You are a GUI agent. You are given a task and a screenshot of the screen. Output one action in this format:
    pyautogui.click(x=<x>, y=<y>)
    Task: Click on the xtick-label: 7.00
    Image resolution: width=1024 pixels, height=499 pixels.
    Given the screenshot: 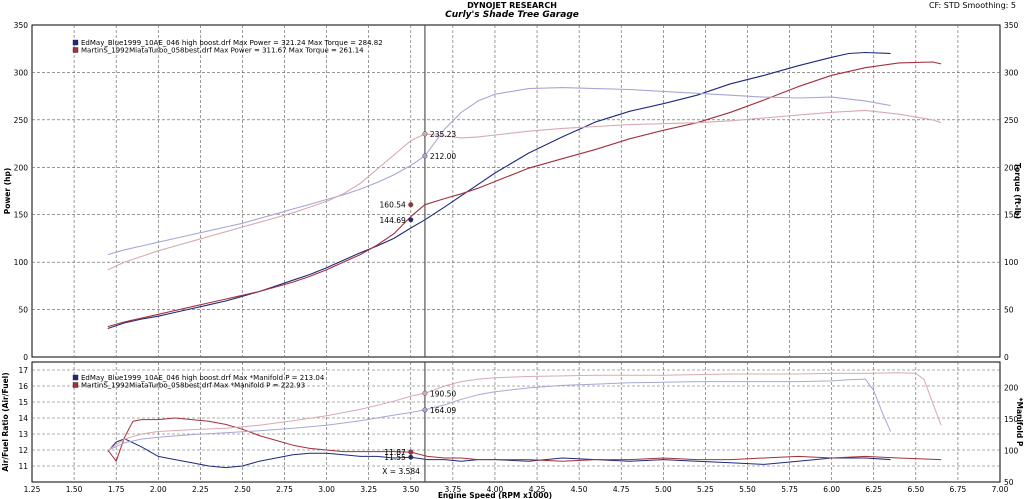 What is the action you would take?
    pyautogui.click(x=1000, y=489)
    